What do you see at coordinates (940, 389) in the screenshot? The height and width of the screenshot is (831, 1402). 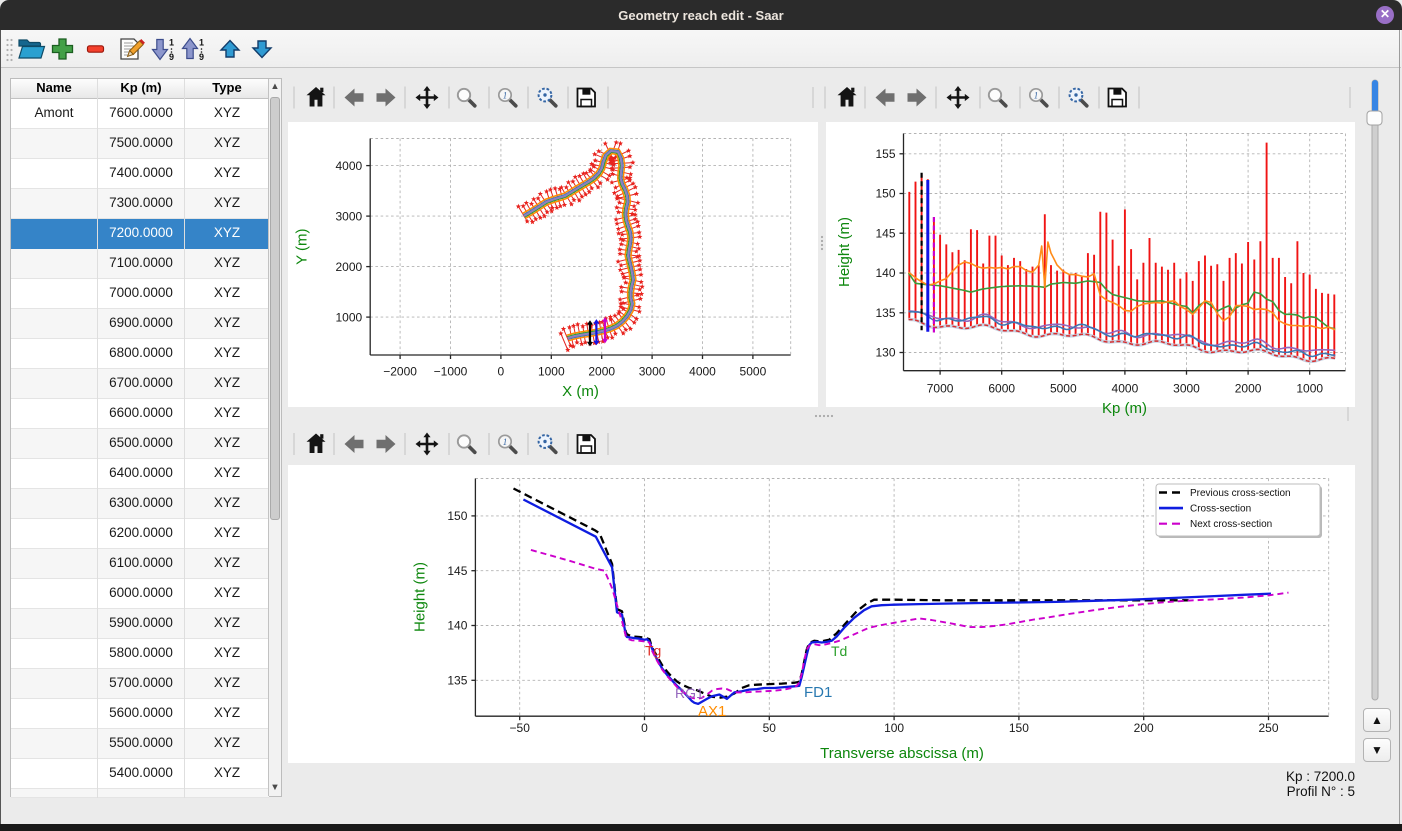 I see `svg-text: 7000` at bounding box center [940, 389].